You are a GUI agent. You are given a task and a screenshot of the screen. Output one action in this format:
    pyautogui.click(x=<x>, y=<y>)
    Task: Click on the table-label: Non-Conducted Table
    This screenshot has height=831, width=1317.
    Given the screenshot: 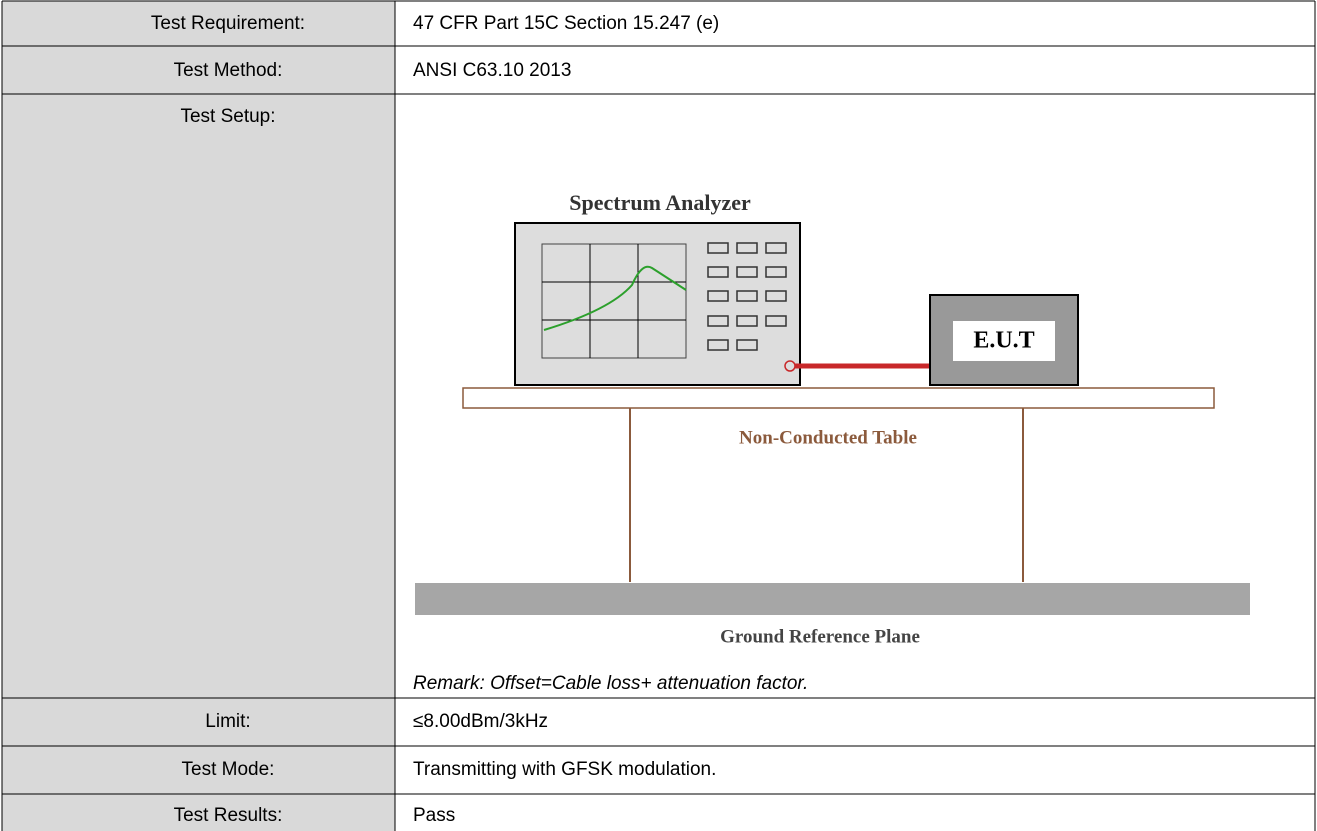 What is the action you would take?
    pyautogui.click(x=828, y=437)
    